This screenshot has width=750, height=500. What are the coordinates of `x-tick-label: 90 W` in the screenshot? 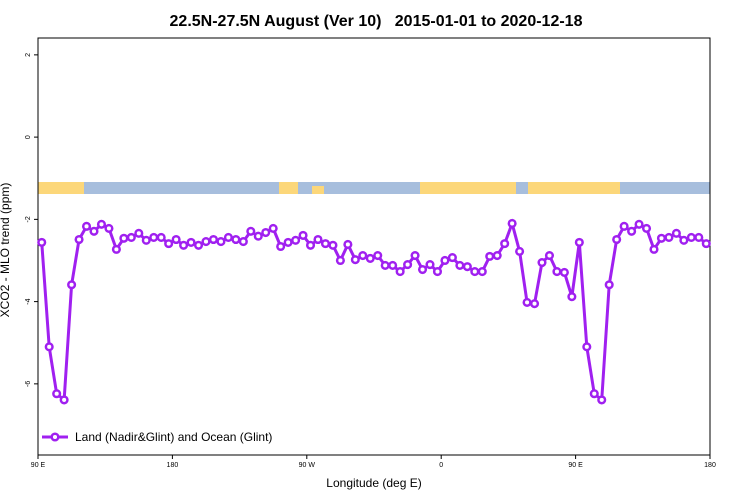 It's located at (307, 465).